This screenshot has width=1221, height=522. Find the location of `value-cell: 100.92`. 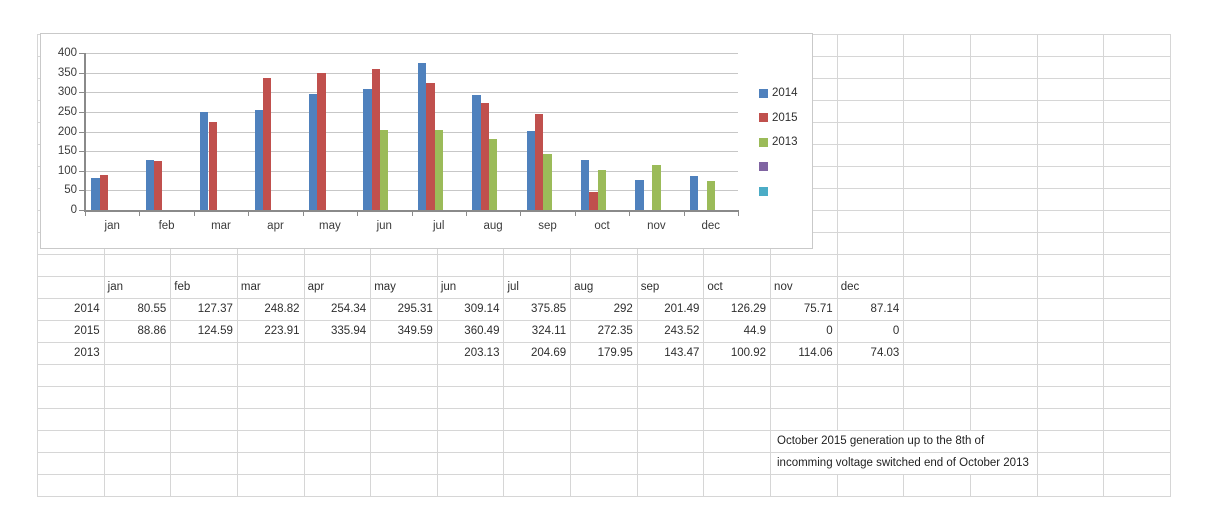

value-cell: 100.92 is located at coordinates (738, 354).